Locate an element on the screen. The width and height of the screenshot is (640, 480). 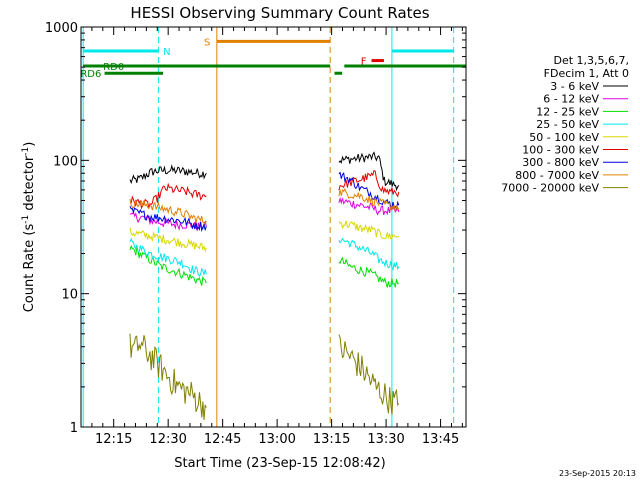
x-tick-label: 13:30 is located at coordinates (385, 439).